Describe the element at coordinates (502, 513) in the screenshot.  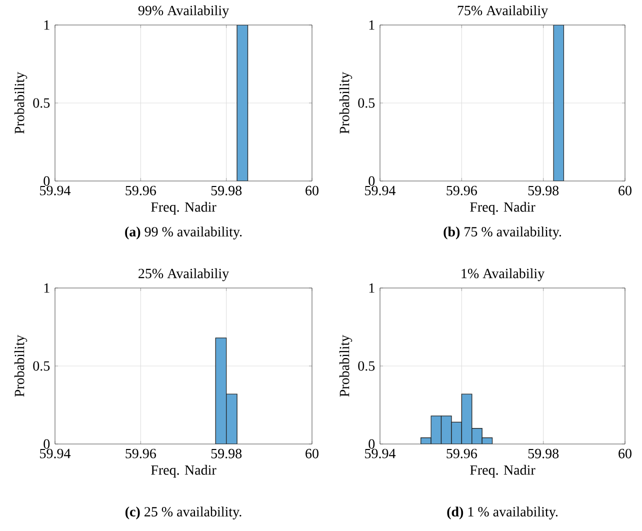
I see `text: (d) 1 % availability.` at that location.